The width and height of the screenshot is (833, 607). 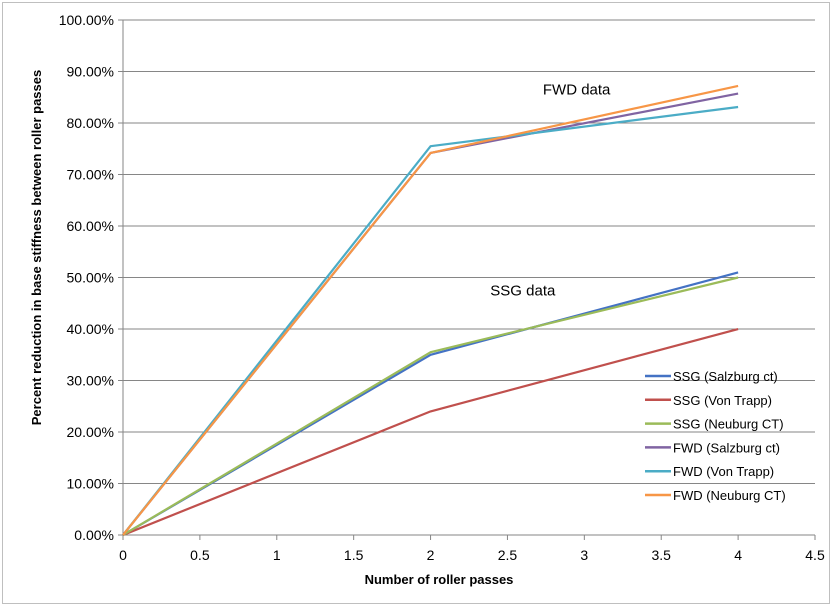 I want to click on legend-label: FWD (Salzburg ct), so click(x=726, y=447).